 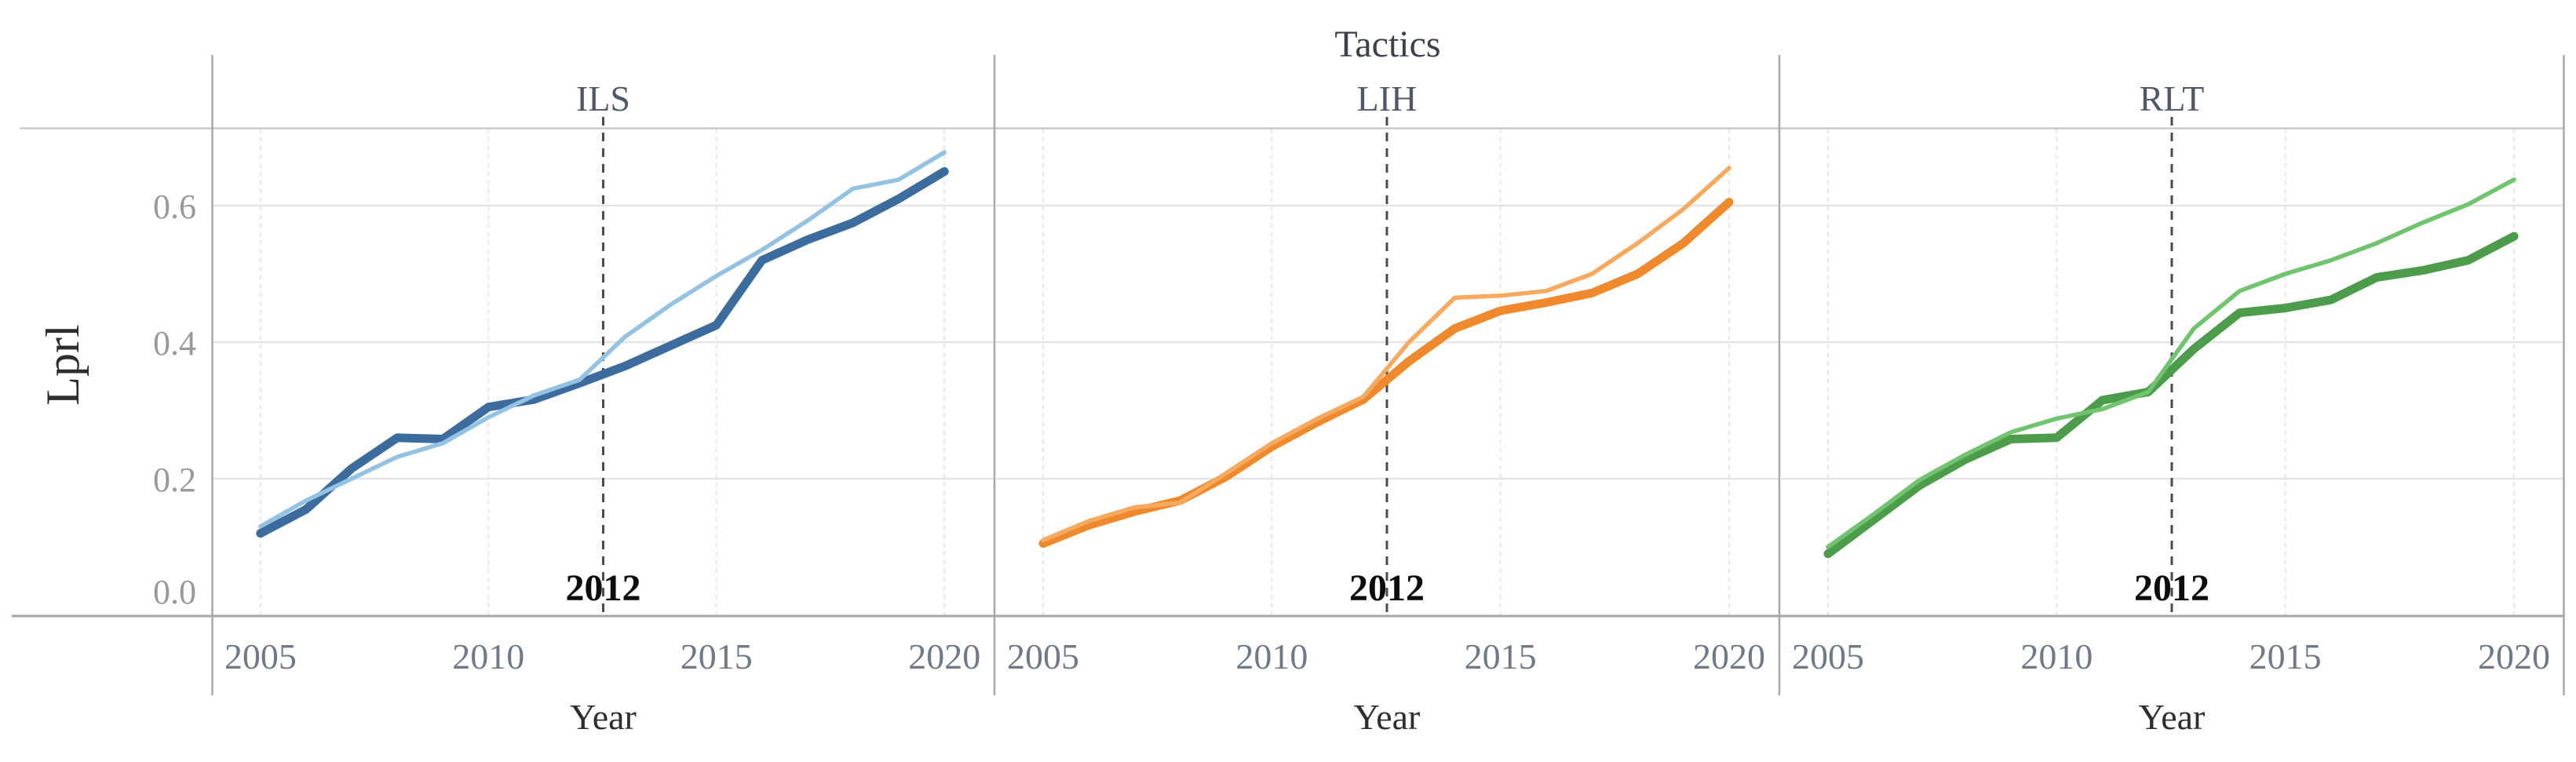 What do you see at coordinates (1271, 656) in the screenshot?
I see `x-tick-label-LIH-2010: 2010` at bounding box center [1271, 656].